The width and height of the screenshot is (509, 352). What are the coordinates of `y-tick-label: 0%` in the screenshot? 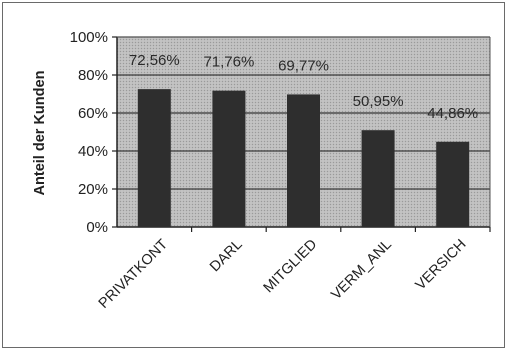 It's located at (97, 227).